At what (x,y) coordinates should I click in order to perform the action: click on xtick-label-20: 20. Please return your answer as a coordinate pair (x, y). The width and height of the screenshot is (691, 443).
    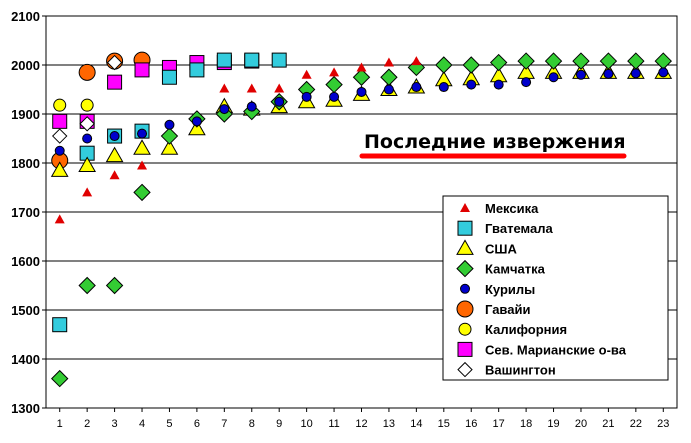
    Looking at the image, I should click on (581, 424).